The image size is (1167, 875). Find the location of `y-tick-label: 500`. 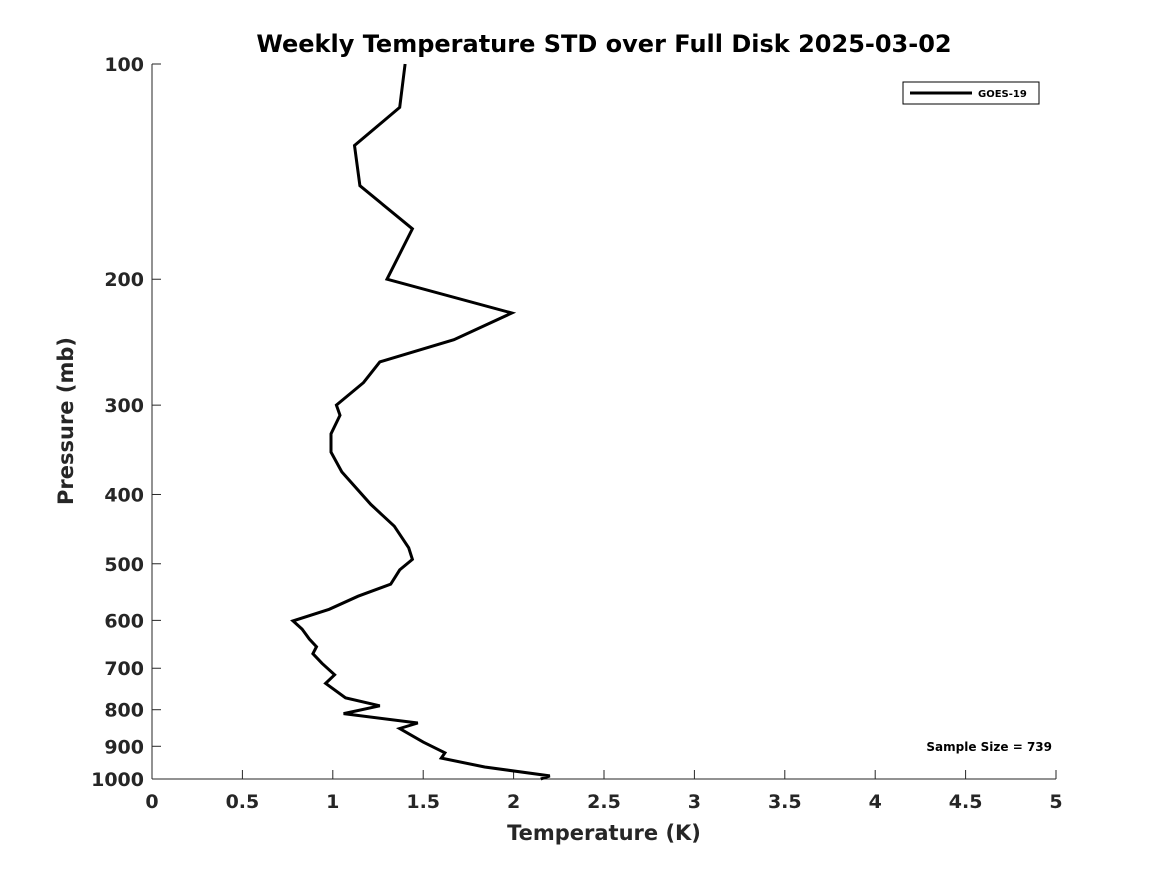

y-tick-label: 500 is located at coordinates (124, 565).